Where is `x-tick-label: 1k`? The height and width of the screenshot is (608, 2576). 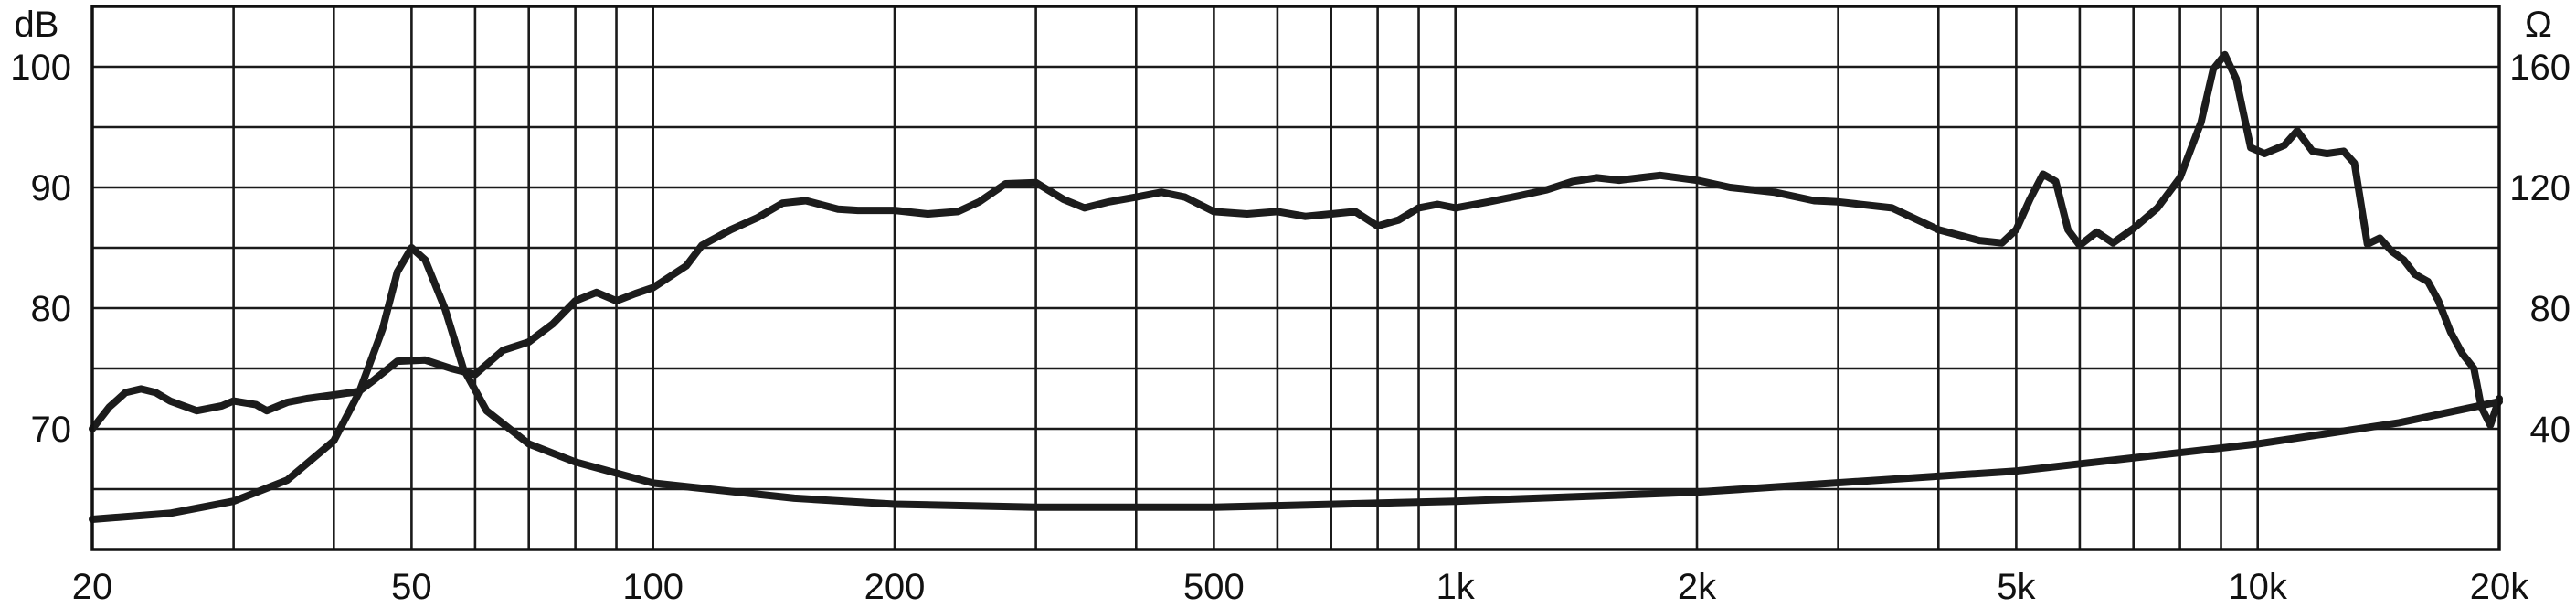
x-tick-label: 1k is located at coordinates (1456, 587).